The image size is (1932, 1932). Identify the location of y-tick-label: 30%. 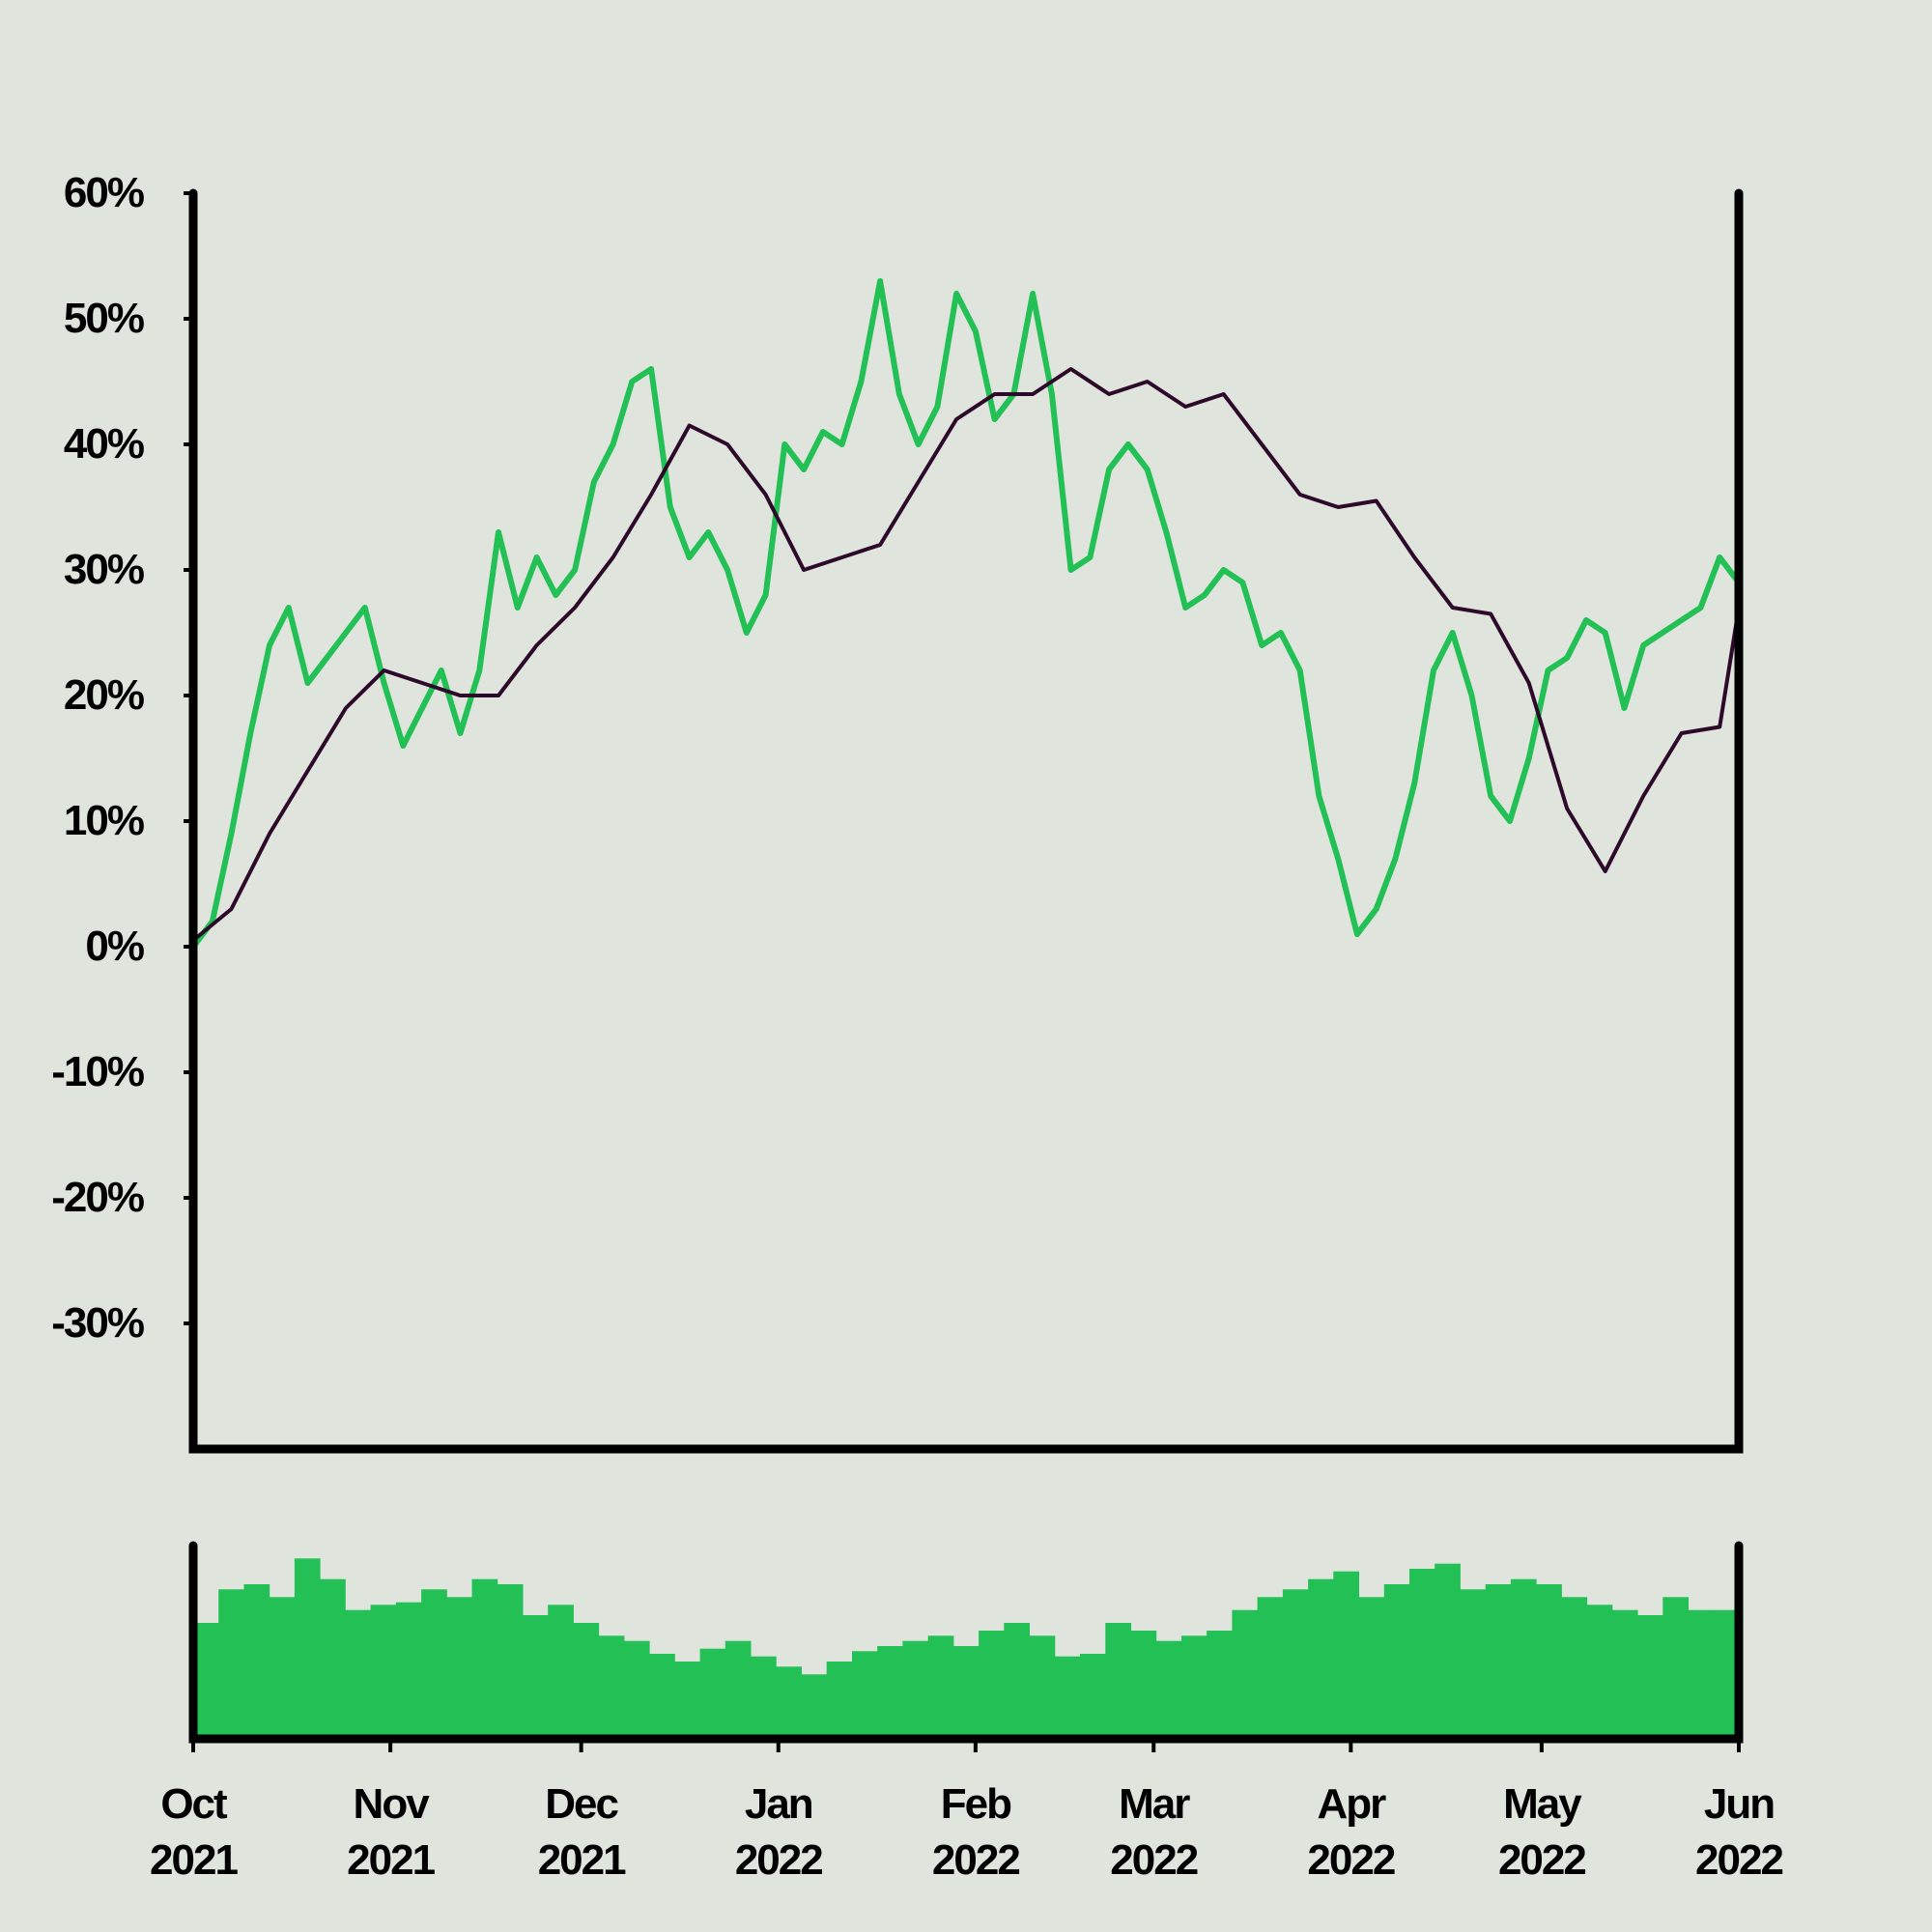
(104, 569).